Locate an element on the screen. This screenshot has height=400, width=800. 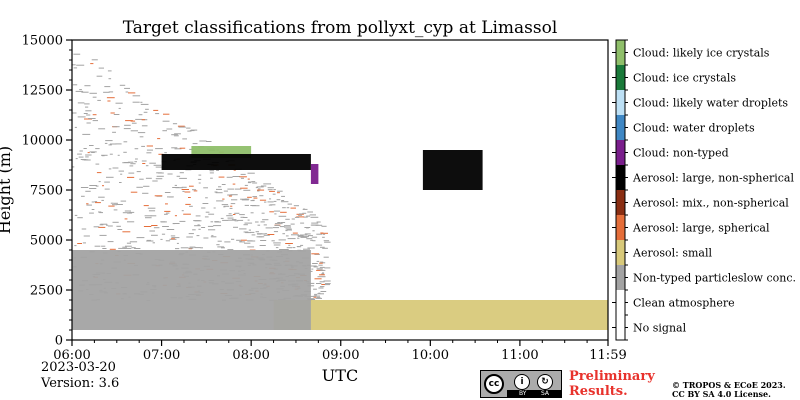
legend-label: Clean atmosphere is located at coordinates (684, 303).